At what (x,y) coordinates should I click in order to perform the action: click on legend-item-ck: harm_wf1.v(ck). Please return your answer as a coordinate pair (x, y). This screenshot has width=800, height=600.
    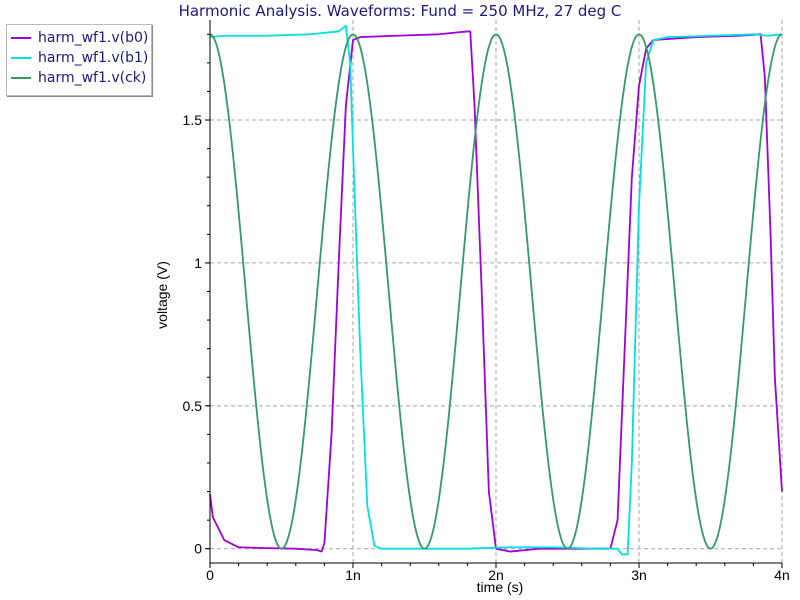
    Looking at the image, I should click on (78, 78).